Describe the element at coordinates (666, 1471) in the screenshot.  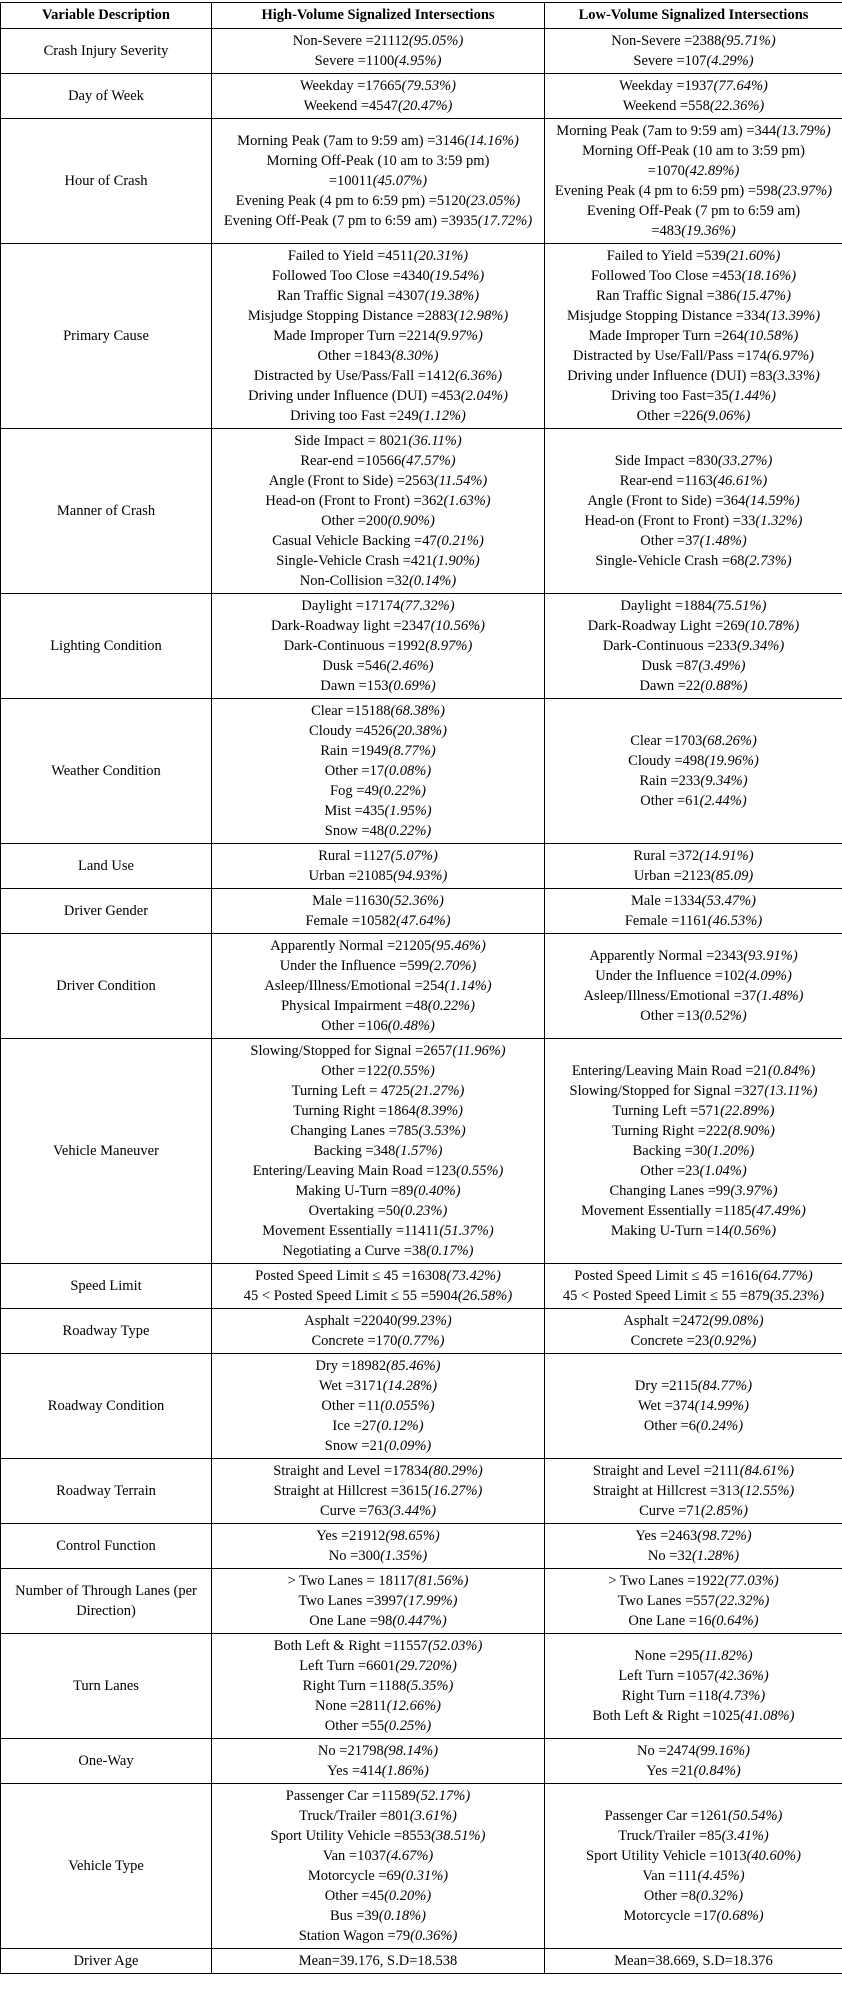
I see `entry-count: Straight and Level =2111` at that location.